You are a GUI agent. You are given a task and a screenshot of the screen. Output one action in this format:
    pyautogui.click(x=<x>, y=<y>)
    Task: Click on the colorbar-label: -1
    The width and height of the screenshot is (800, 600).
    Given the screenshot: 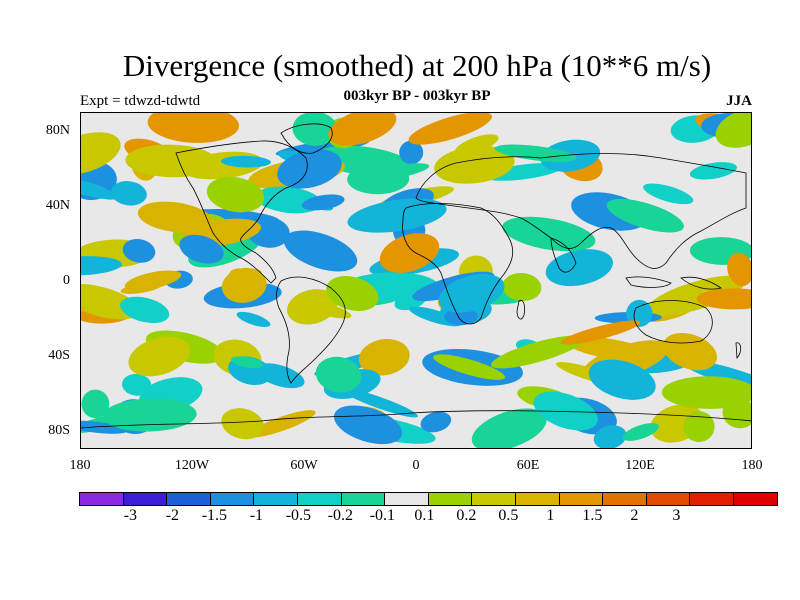 What is the action you would take?
    pyautogui.click(x=256, y=515)
    